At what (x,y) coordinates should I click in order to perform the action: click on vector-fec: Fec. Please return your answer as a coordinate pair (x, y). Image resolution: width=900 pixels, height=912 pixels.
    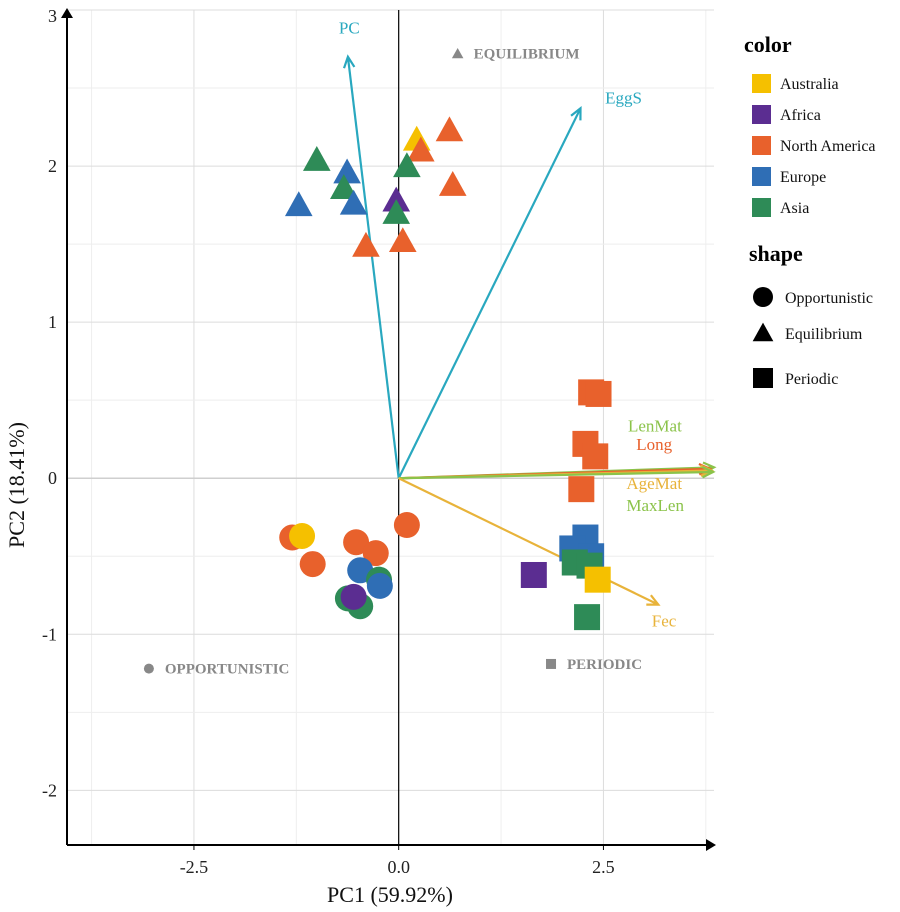
    Looking at the image, I should click on (537, 553).